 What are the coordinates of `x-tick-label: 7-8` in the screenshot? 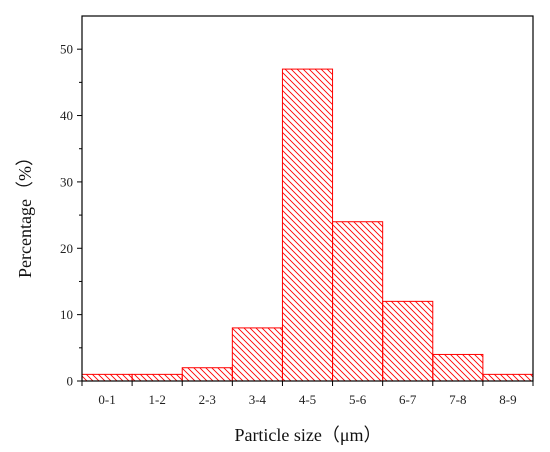 It's located at (457, 399).